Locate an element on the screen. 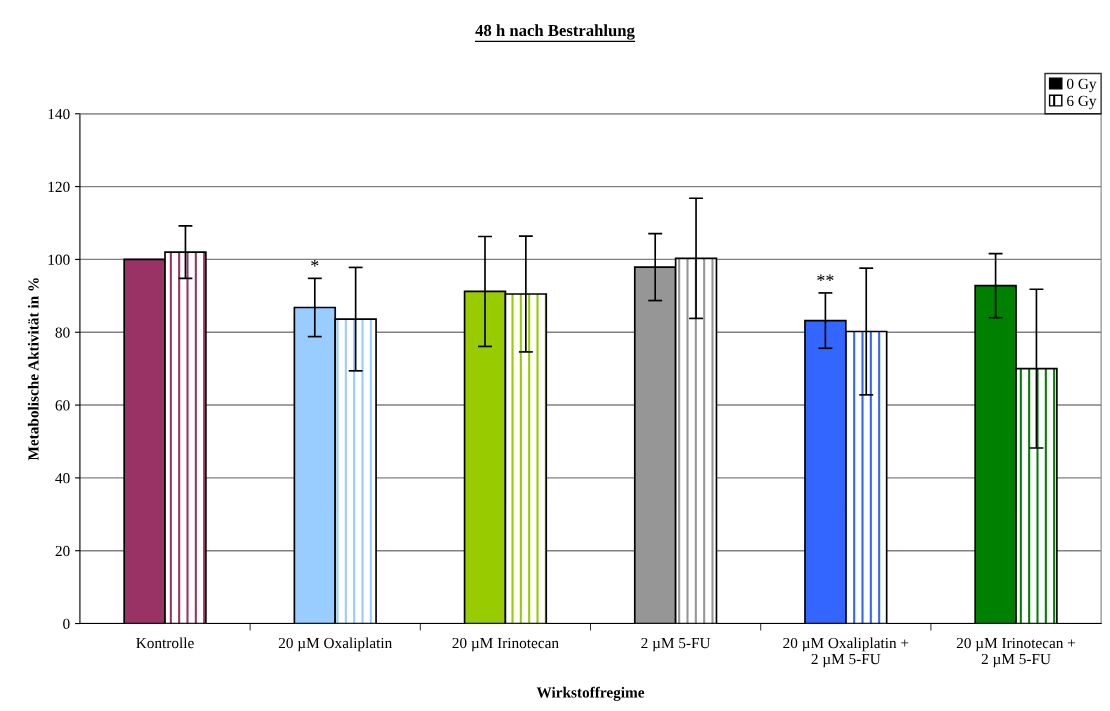  y-tick-label: 140 is located at coordinates (59, 114).